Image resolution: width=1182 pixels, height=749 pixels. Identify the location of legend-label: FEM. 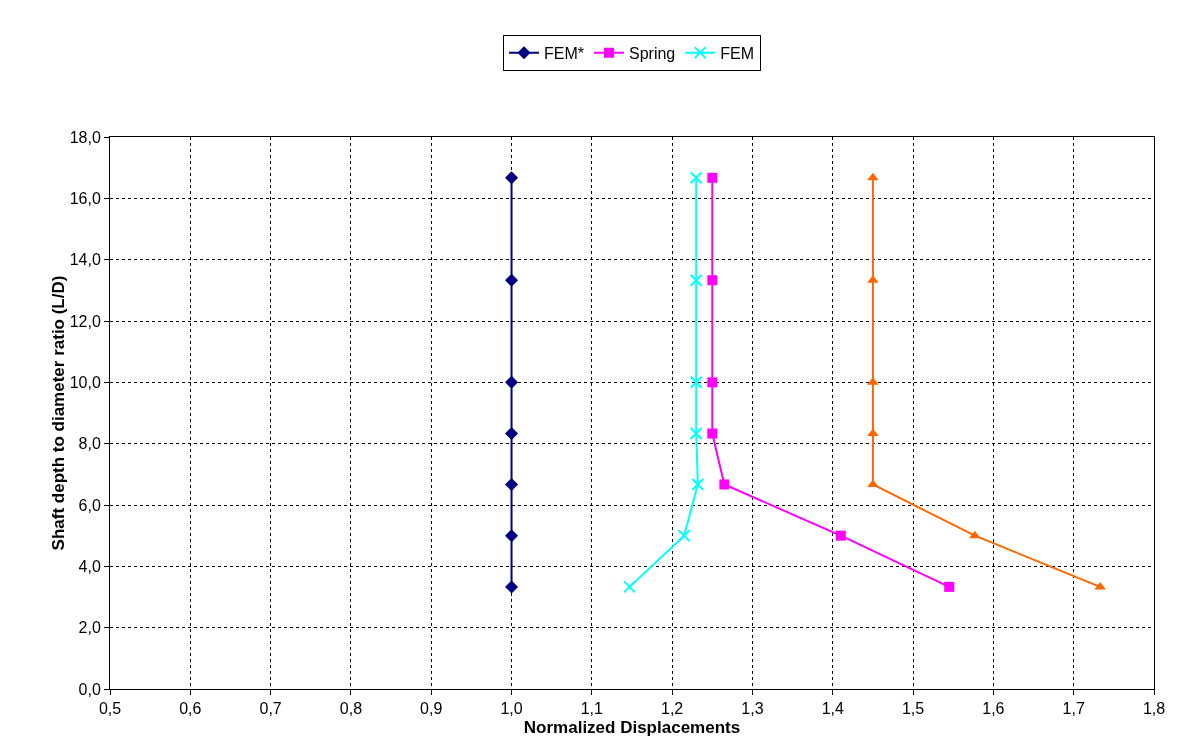
(737, 53).